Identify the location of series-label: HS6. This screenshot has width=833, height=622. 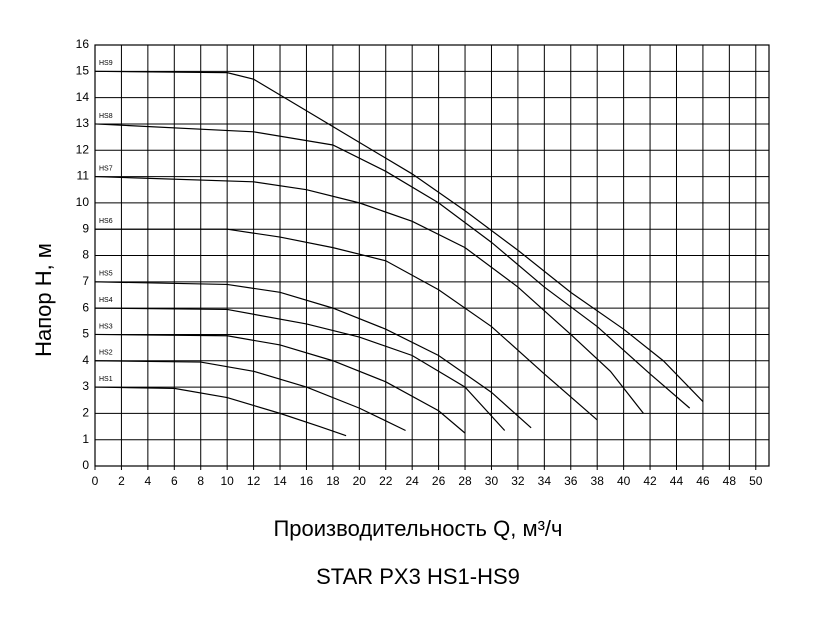
(106, 221).